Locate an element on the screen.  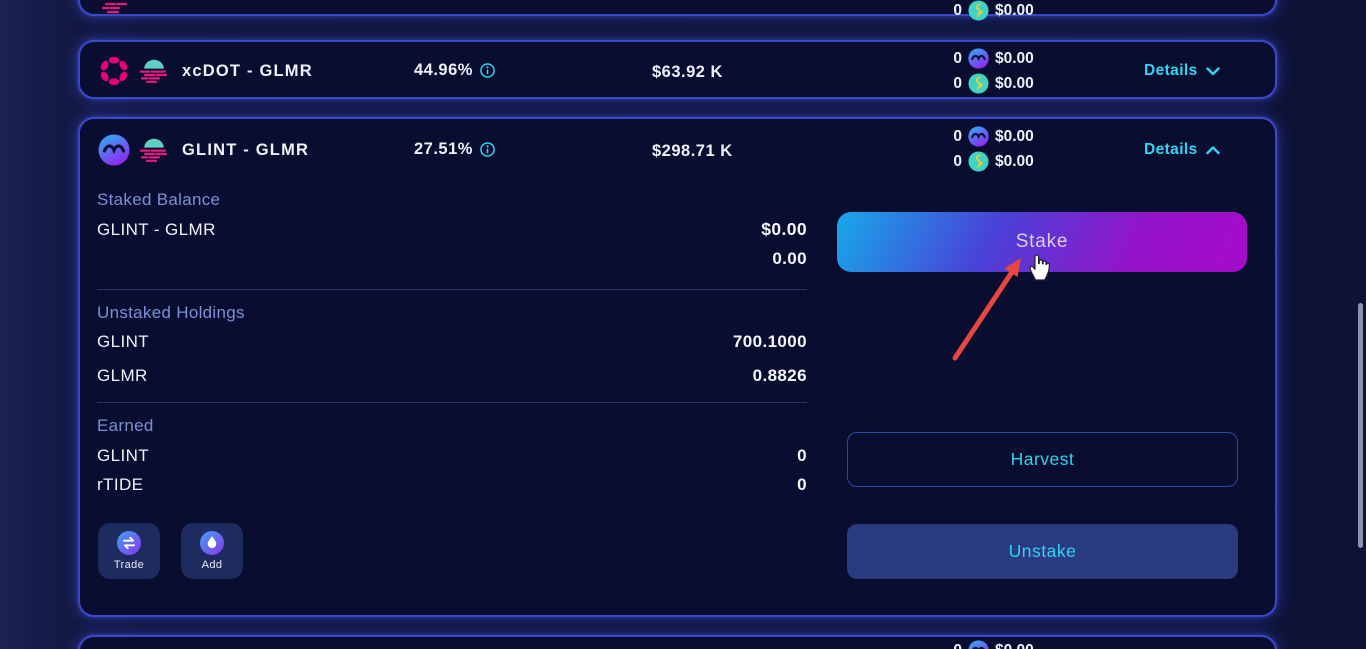
unstake-button-label: Unstake is located at coordinates (1042, 551).